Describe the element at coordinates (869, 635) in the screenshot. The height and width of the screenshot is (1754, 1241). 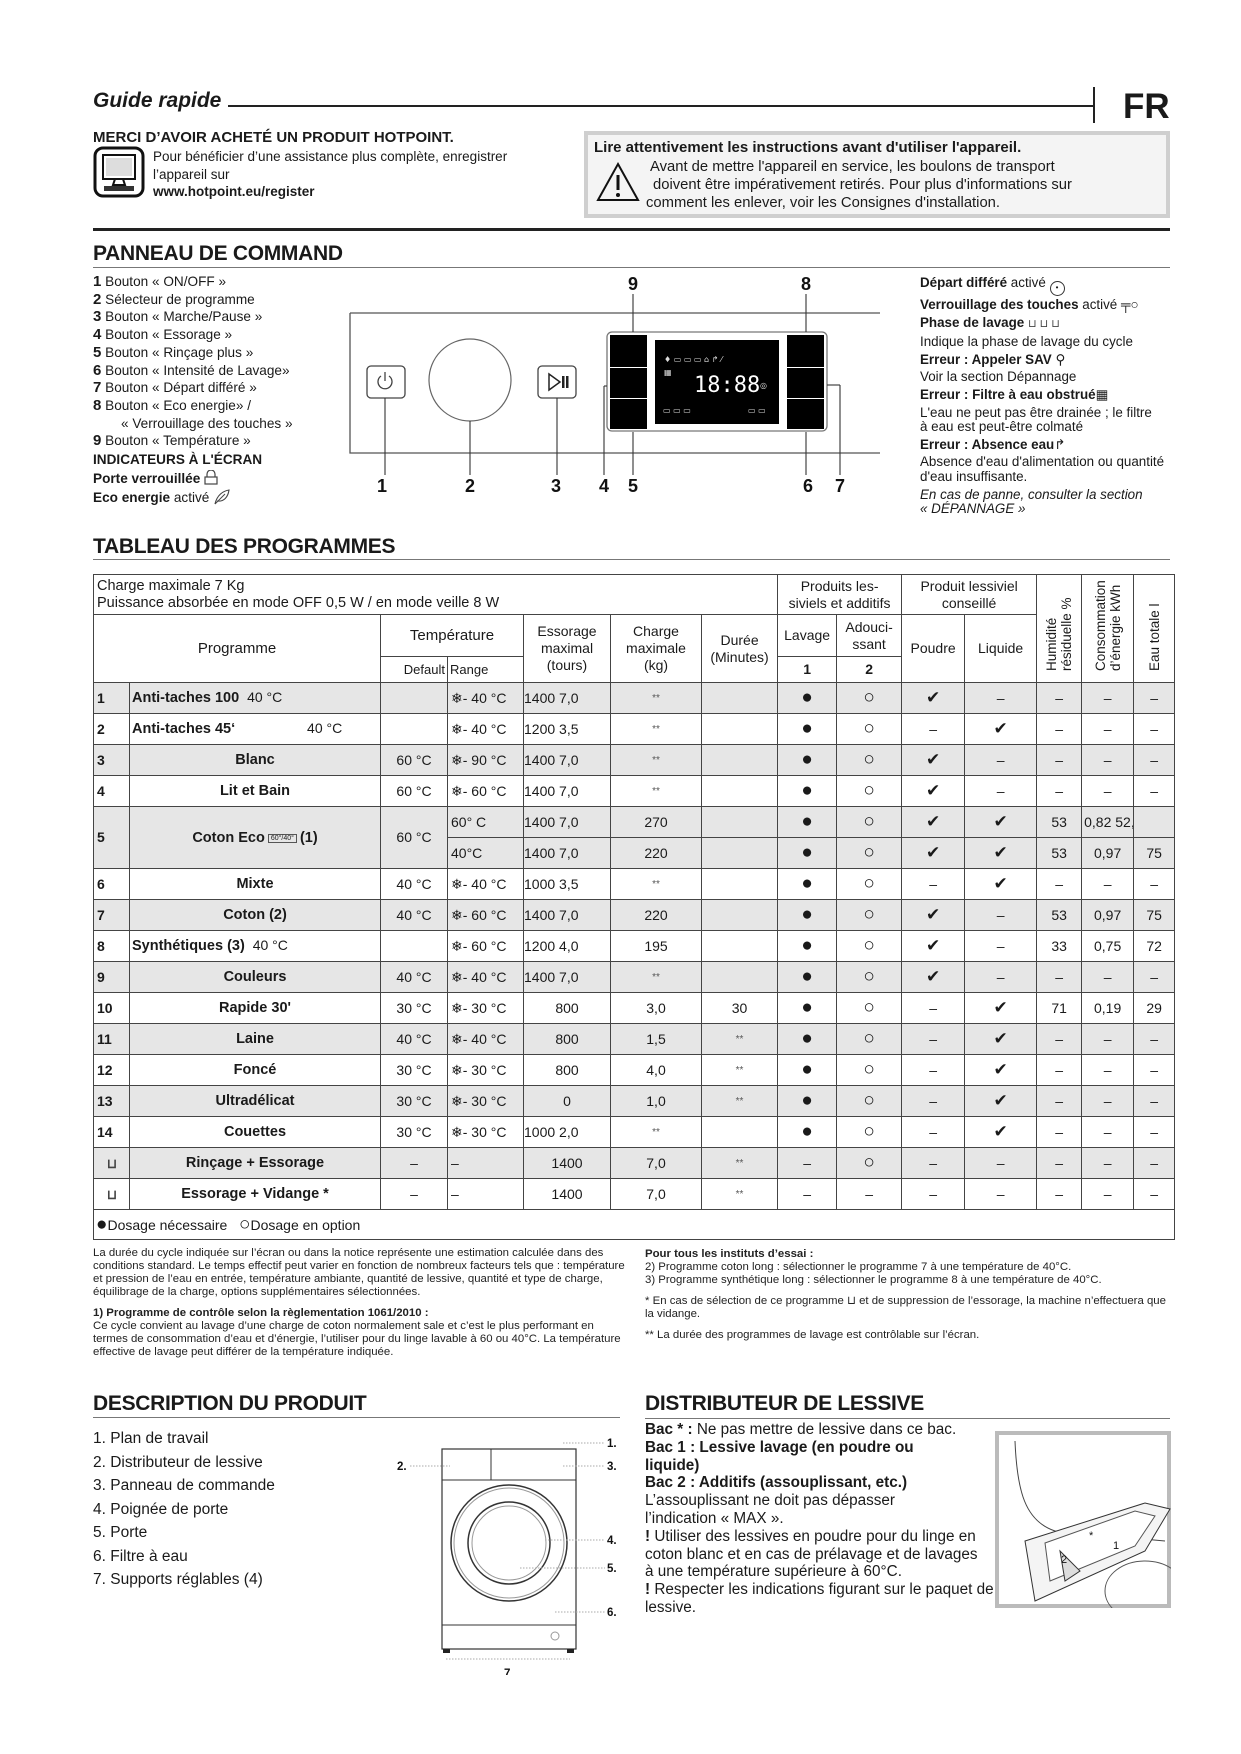
I see `header-softener: Adouci-ssant` at that location.